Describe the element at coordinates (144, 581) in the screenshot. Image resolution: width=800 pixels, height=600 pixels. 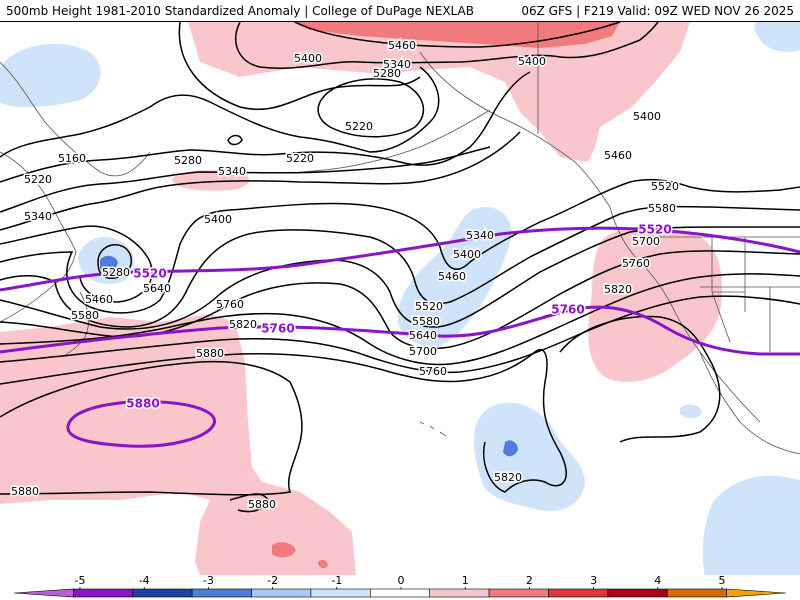
I see `colorbar-tick-label: -4` at that location.